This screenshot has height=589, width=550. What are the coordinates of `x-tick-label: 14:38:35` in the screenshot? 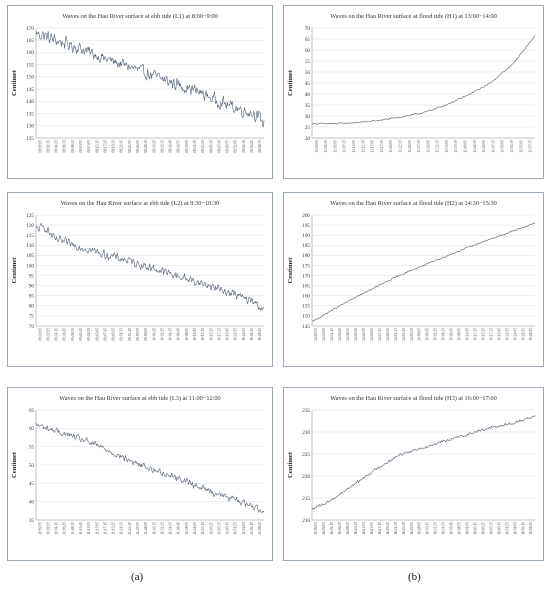 It's located at (348, 334).